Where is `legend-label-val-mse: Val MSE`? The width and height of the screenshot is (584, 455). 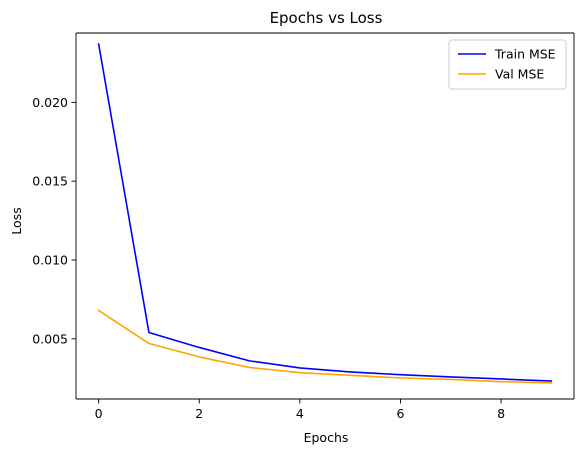 legend-label-val-mse: Val MSE is located at coordinates (519, 74).